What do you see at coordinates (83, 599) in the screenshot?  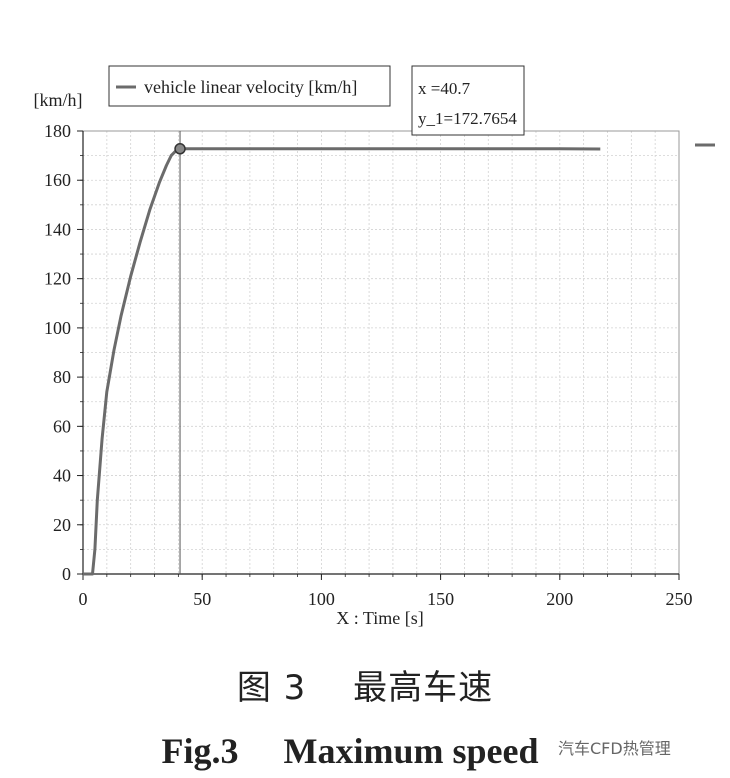 I see `x-tick-label: 0` at bounding box center [83, 599].